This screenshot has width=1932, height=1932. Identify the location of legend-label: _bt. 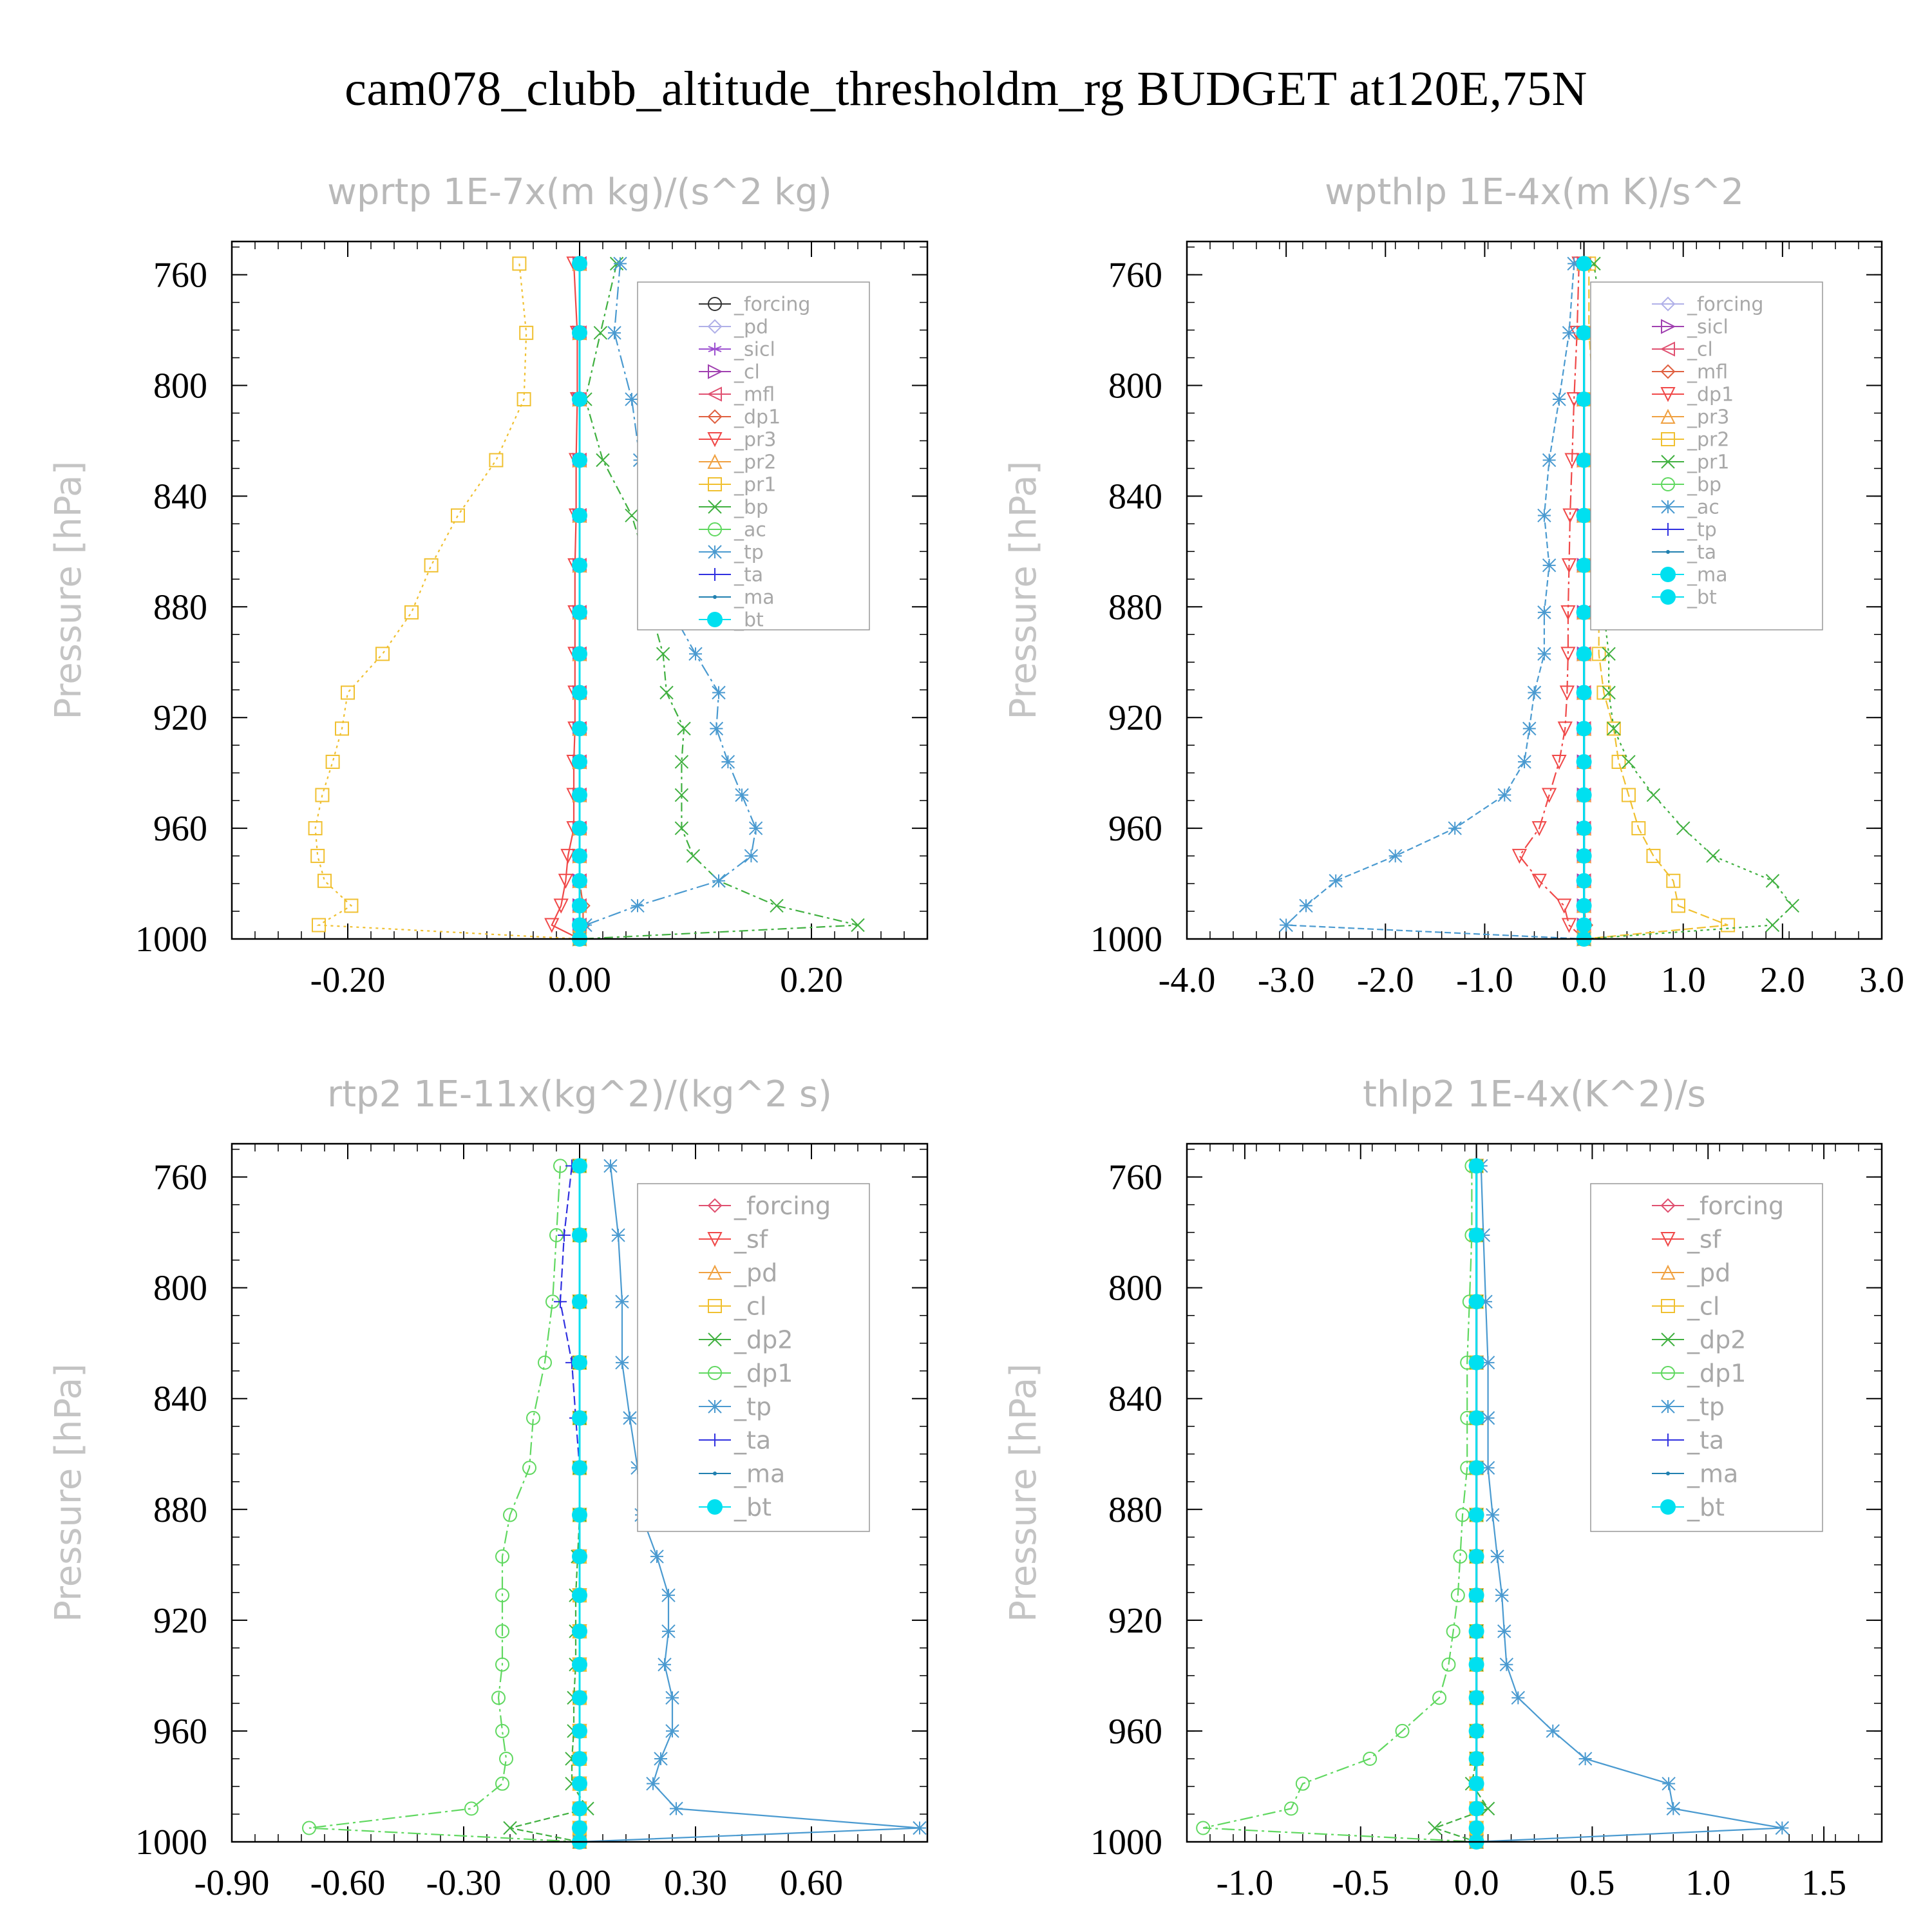
(1702, 598).